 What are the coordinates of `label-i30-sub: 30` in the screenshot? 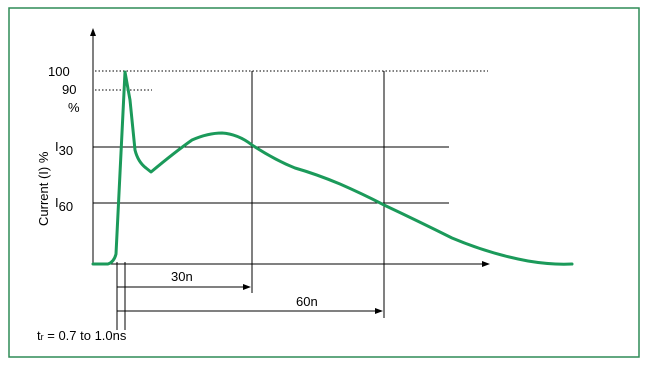 It's located at (66, 150).